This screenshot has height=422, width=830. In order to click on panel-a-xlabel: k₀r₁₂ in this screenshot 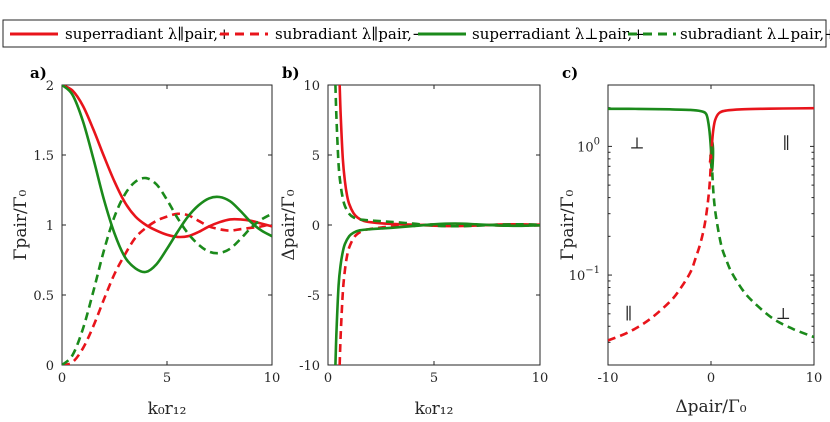, I will do `click(167, 409)`.